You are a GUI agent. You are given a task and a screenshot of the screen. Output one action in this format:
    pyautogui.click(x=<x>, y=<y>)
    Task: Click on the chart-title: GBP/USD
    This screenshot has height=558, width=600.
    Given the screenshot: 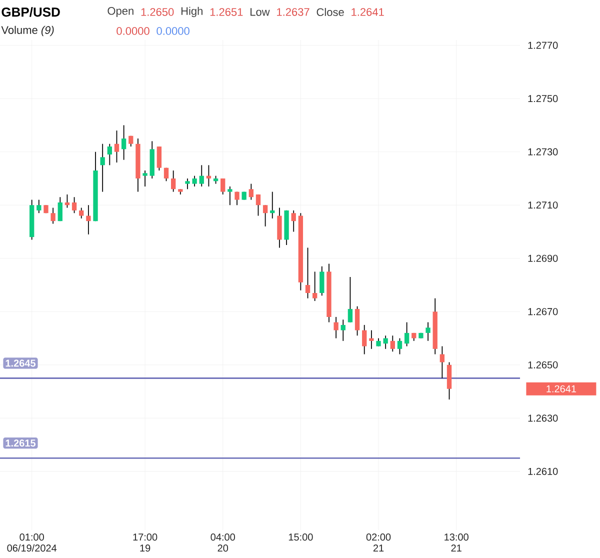 What is the action you would take?
    pyautogui.click(x=31, y=12)
    